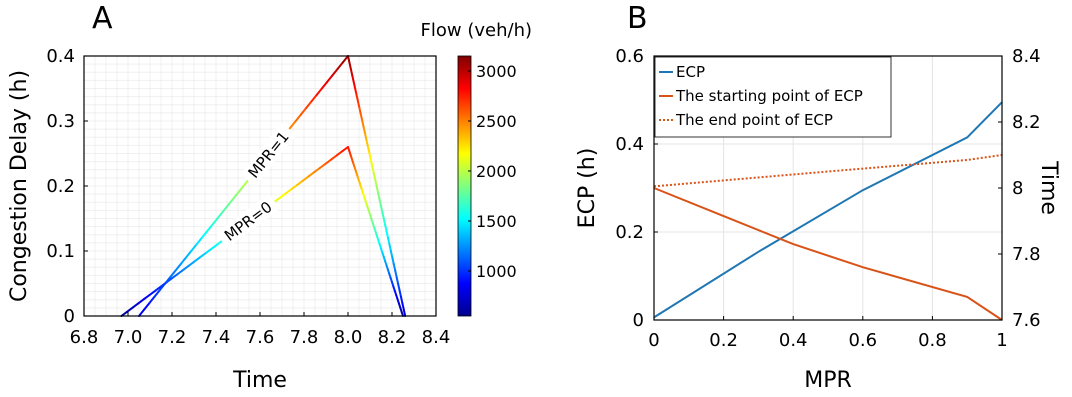 This screenshot has height=397, width=1072. What do you see at coordinates (464, 186) in the screenshot?
I see `colorbar` at bounding box center [464, 186].